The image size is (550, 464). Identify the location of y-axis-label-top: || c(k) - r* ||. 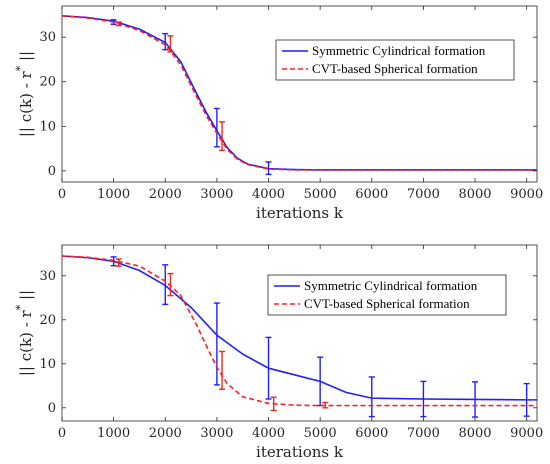
(24, 94).